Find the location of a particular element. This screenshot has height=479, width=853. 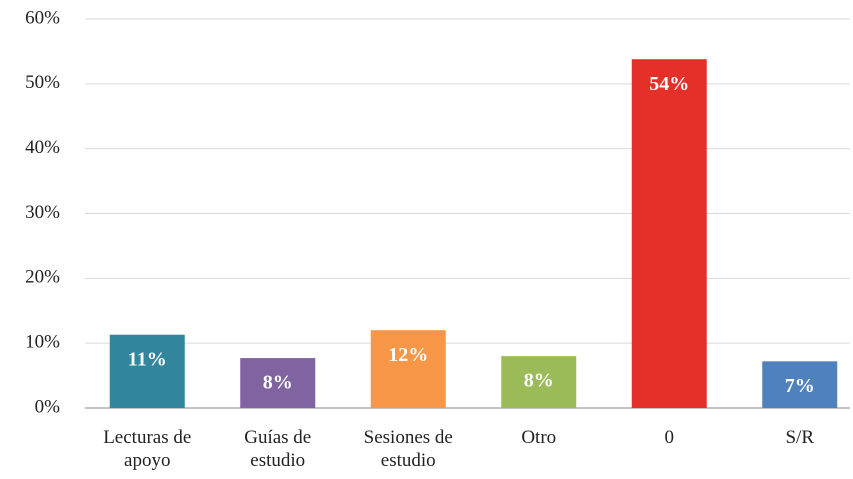

x-tick-label: Guías de estudio is located at coordinates (278, 449).